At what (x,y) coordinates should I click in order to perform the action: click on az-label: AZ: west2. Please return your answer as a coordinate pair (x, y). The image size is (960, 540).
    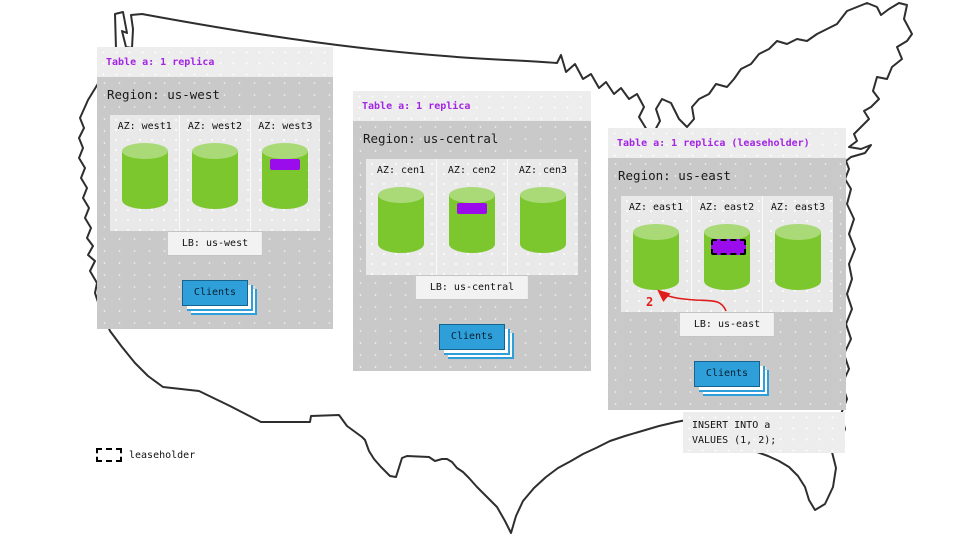
    Looking at the image, I should click on (215, 126).